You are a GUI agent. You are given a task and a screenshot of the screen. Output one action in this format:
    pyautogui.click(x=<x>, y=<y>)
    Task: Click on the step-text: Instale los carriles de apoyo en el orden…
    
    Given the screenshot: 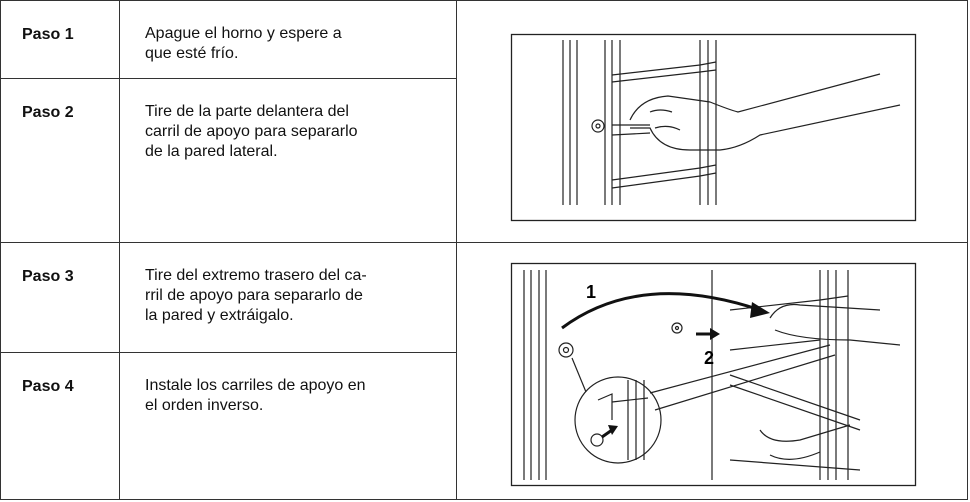 What is the action you would take?
    pyautogui.click(x=255, y=396)
    